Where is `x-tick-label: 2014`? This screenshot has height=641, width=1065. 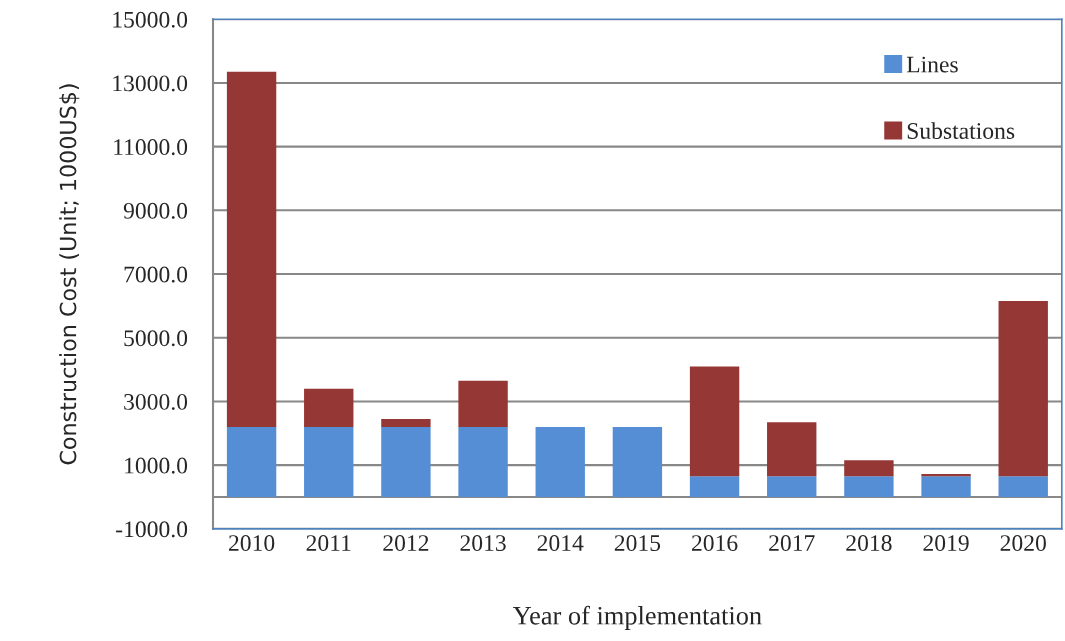
x-tick-label: 2014 is located at coordinates (560, 543).